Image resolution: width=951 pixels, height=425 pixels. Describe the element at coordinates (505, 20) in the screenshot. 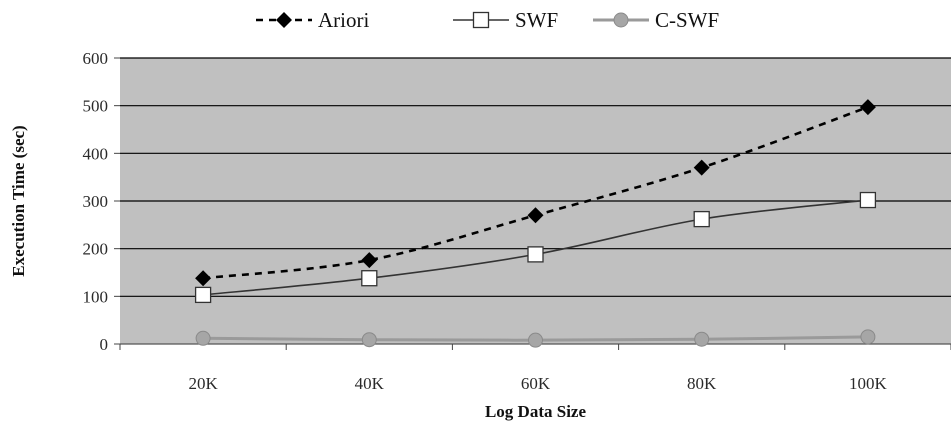

I see `legend-item: SWF` at that location.